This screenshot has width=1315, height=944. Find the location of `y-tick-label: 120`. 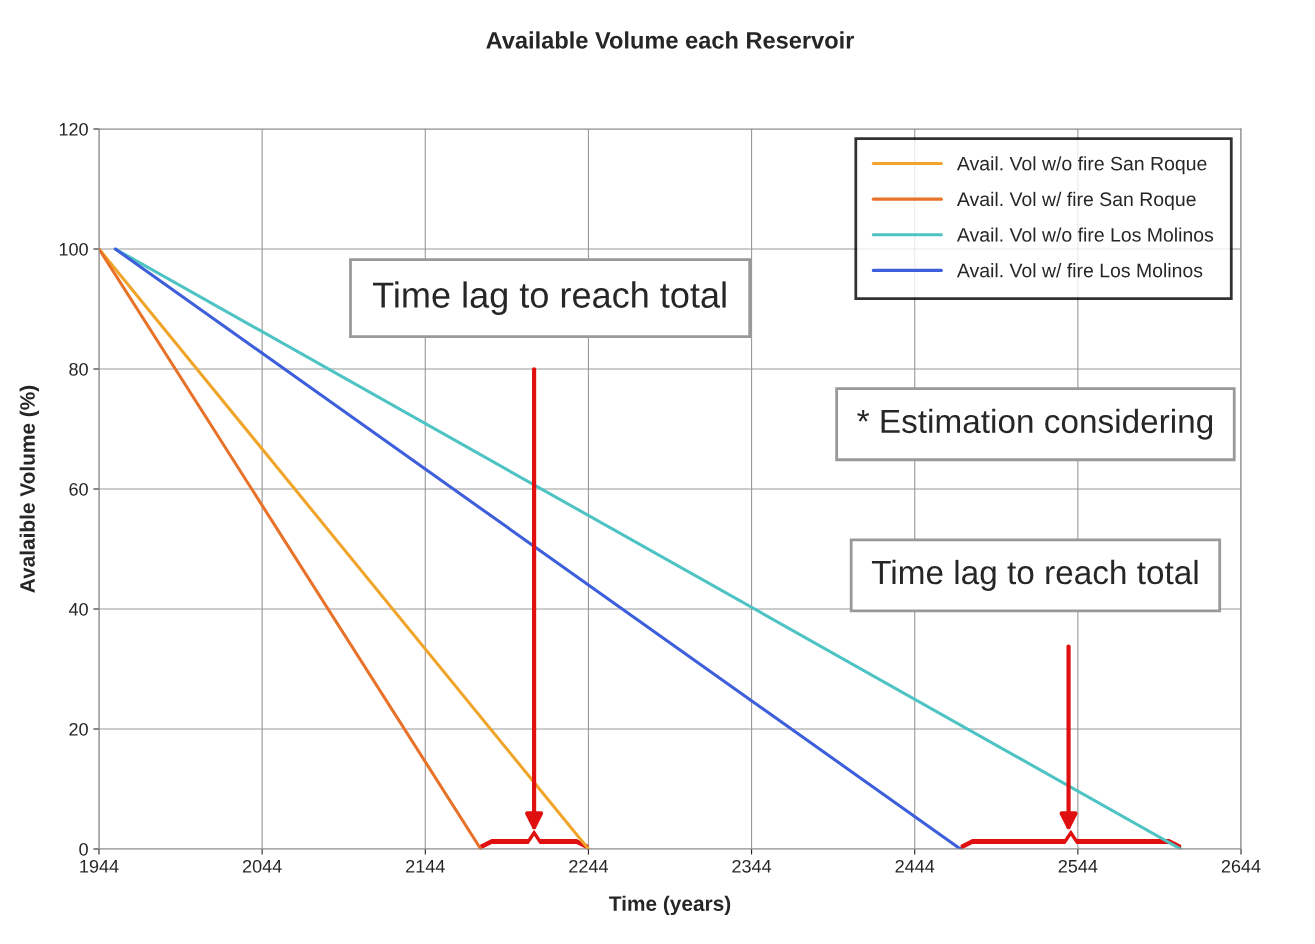

y-tick-label: 120 is located at coordinates (73, 129).